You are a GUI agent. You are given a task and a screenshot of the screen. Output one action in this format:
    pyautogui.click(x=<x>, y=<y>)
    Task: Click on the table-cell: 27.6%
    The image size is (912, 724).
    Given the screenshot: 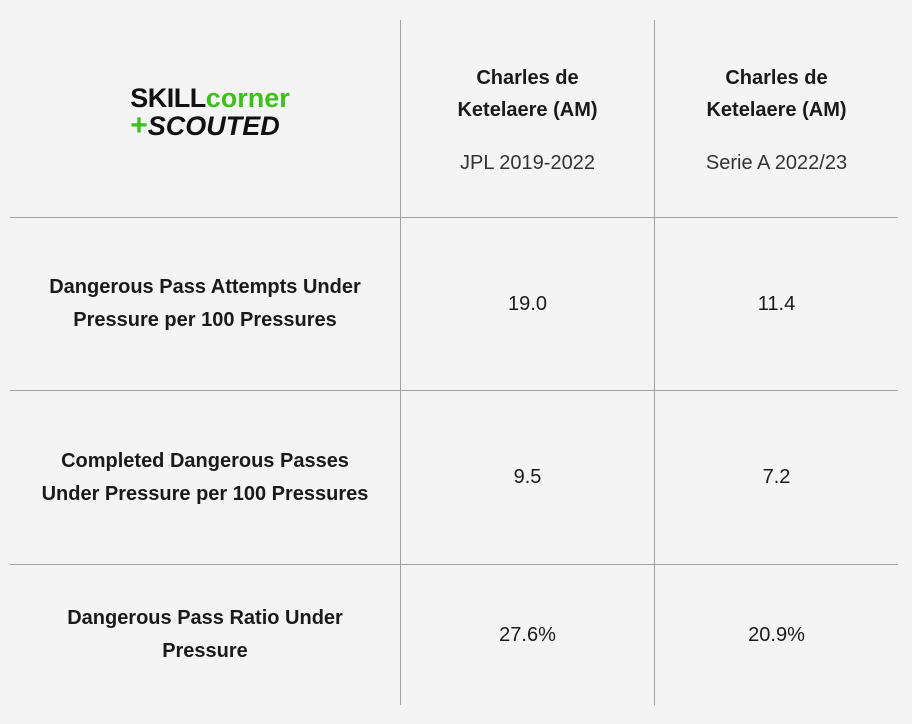 What is the action you would take?
    pyautogui.click(x=528, y=635)
    